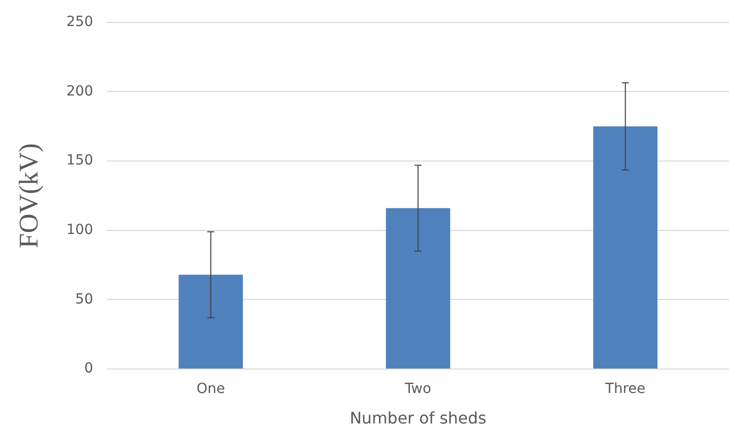  What do you see at coordinates (80, 91) in the screenshot?
I see `y-tick-label: 200` at bounding box center [80, 91].